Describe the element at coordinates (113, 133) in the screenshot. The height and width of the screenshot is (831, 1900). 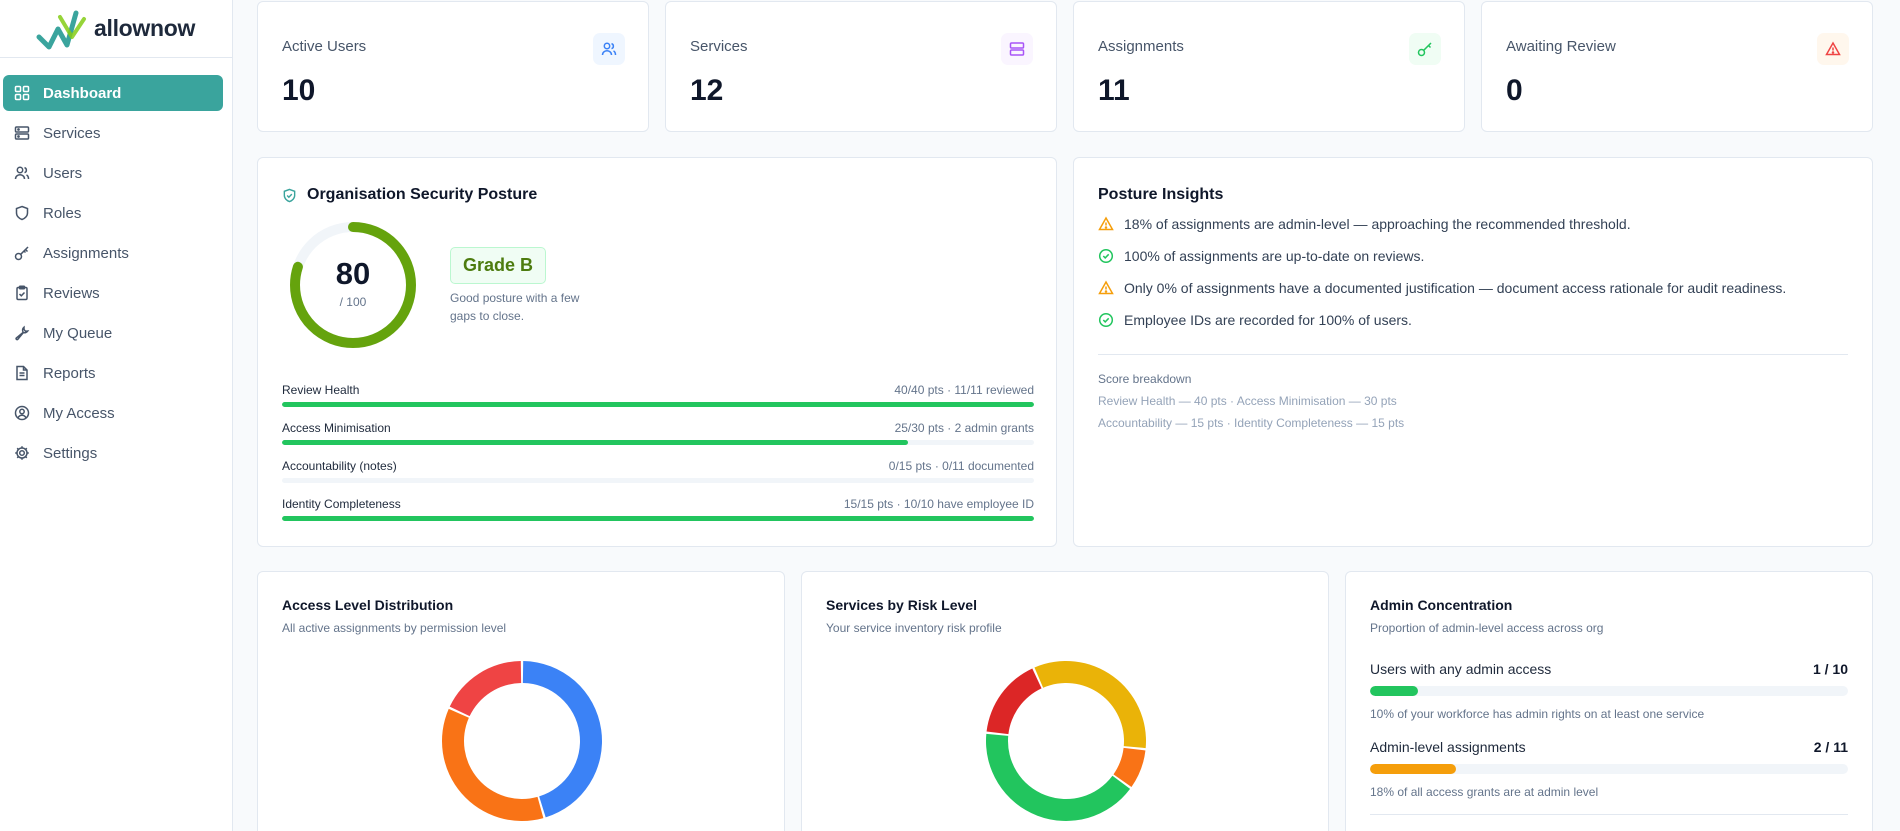
I see `sidebar-item-services: Services` at that location.